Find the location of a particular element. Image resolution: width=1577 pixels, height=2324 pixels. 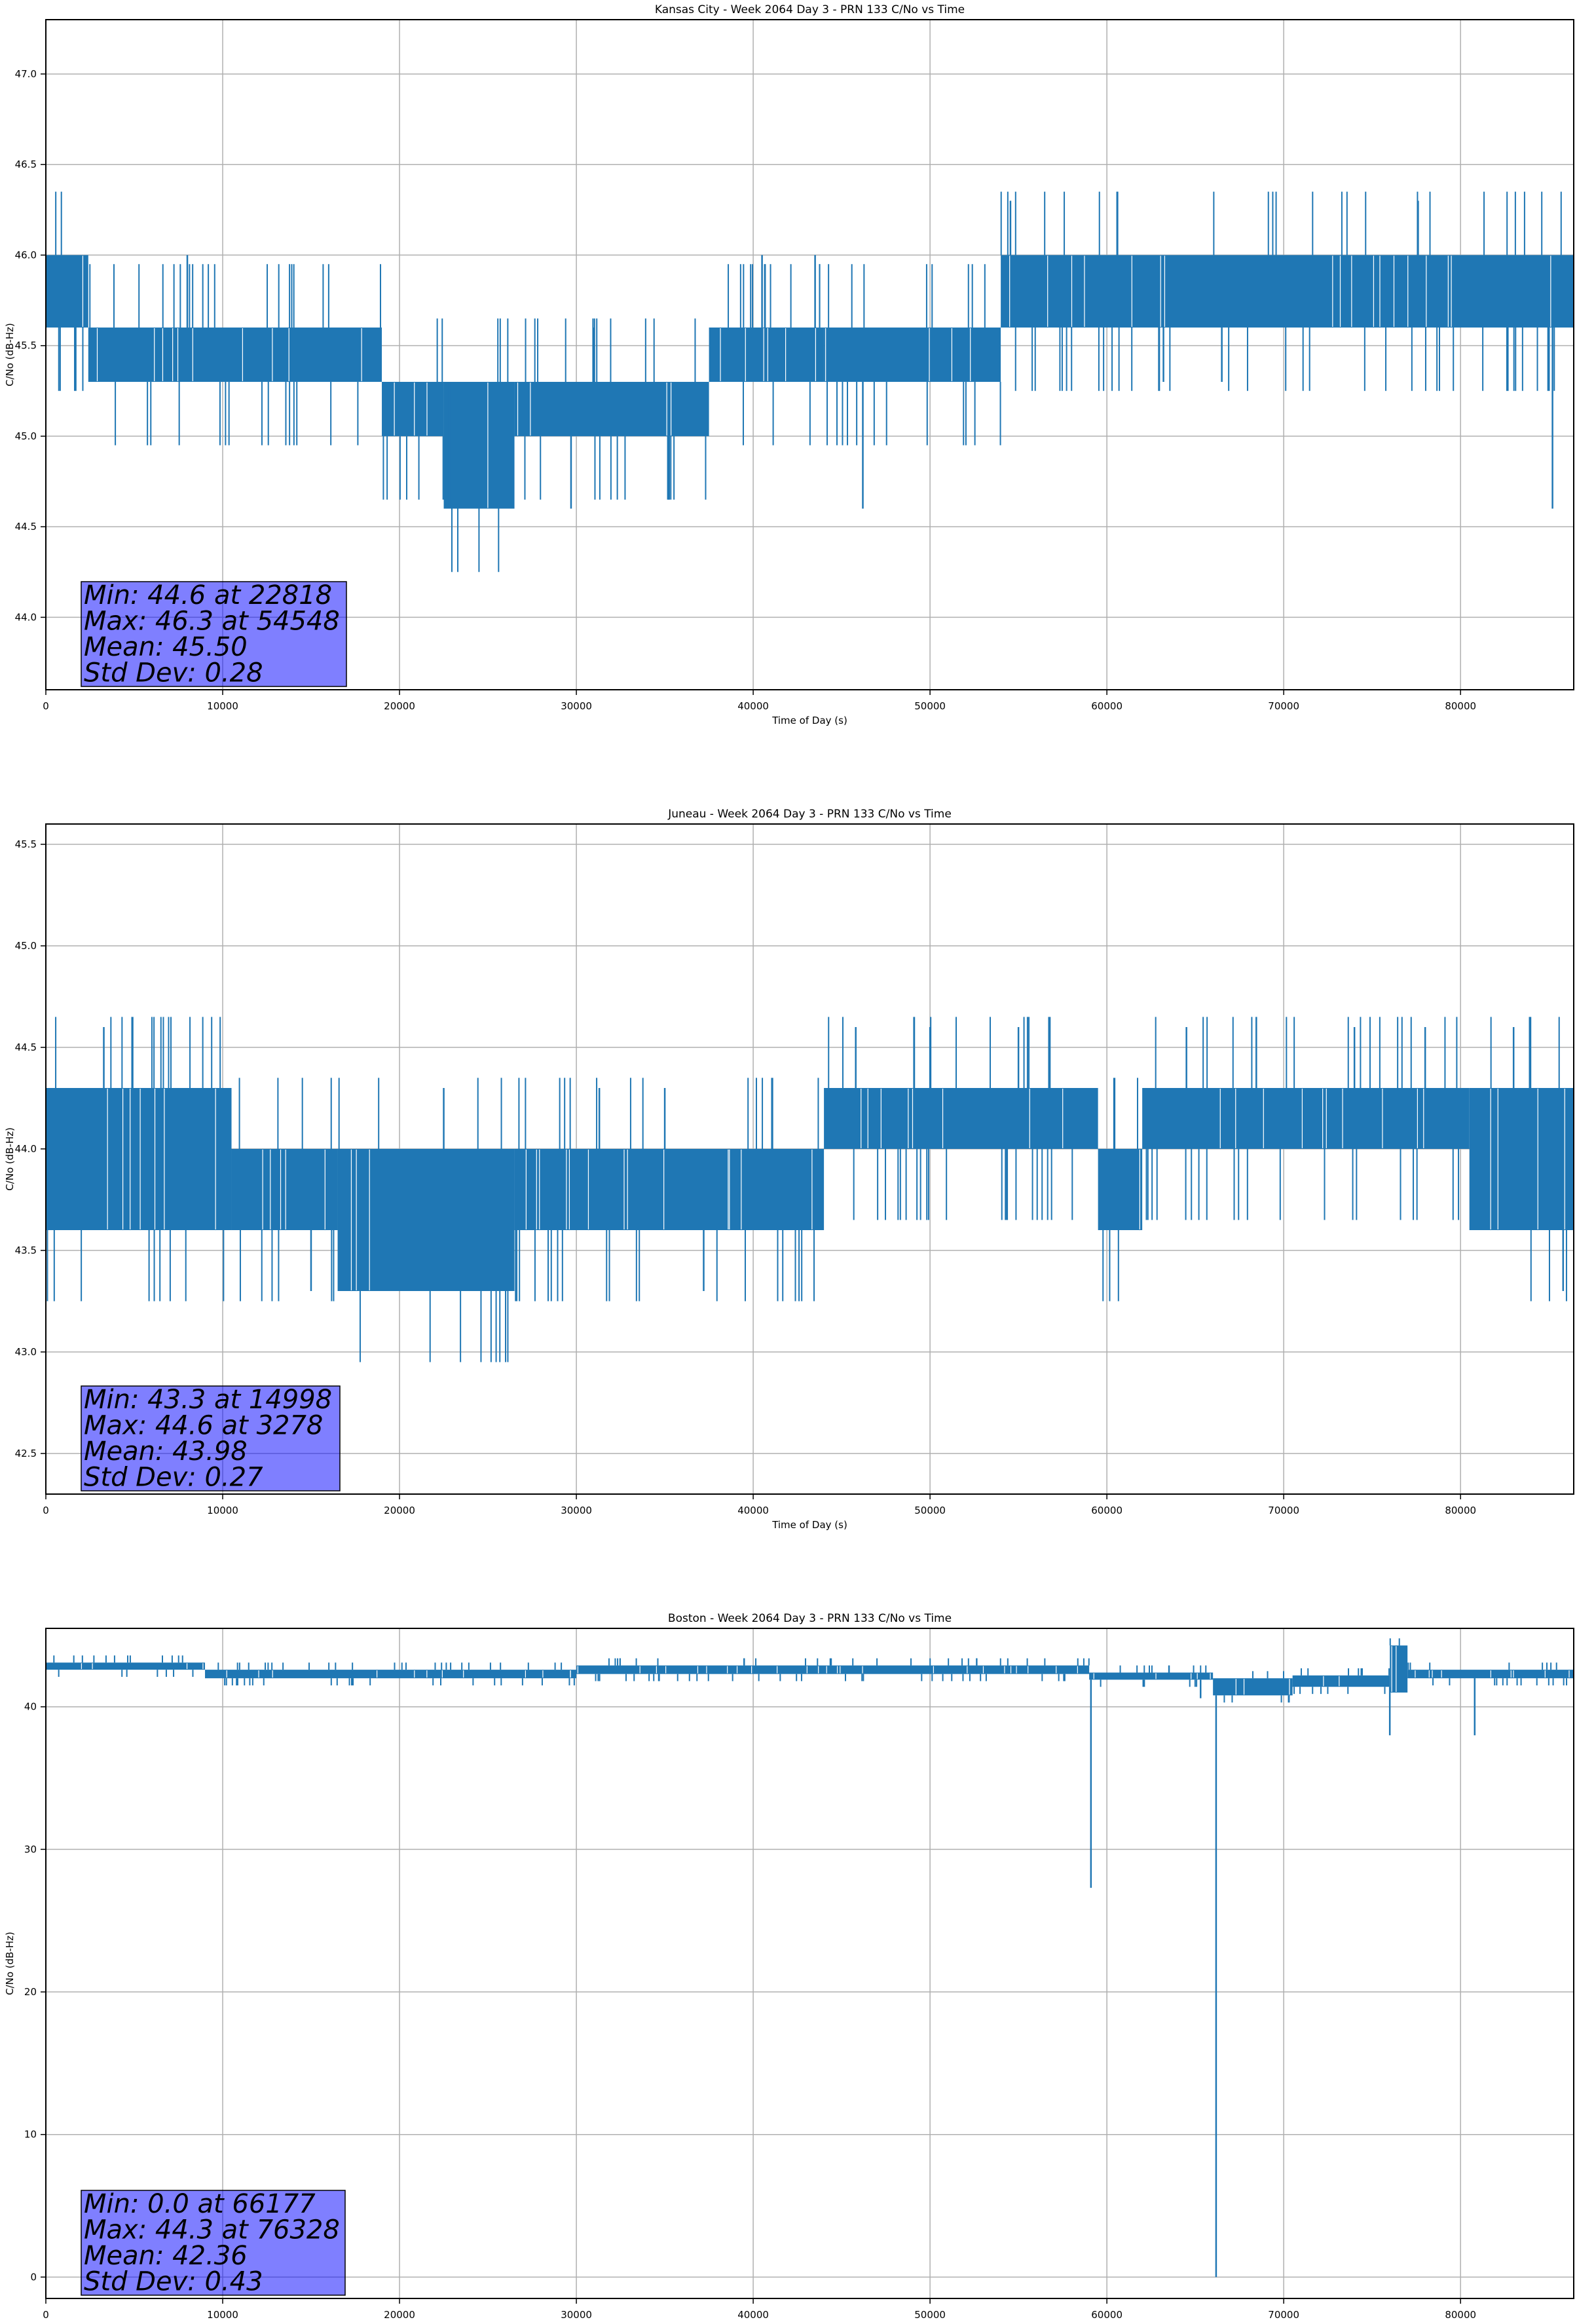

stats-line: Mean: 43.98 is located at coordinates (166, 1451).